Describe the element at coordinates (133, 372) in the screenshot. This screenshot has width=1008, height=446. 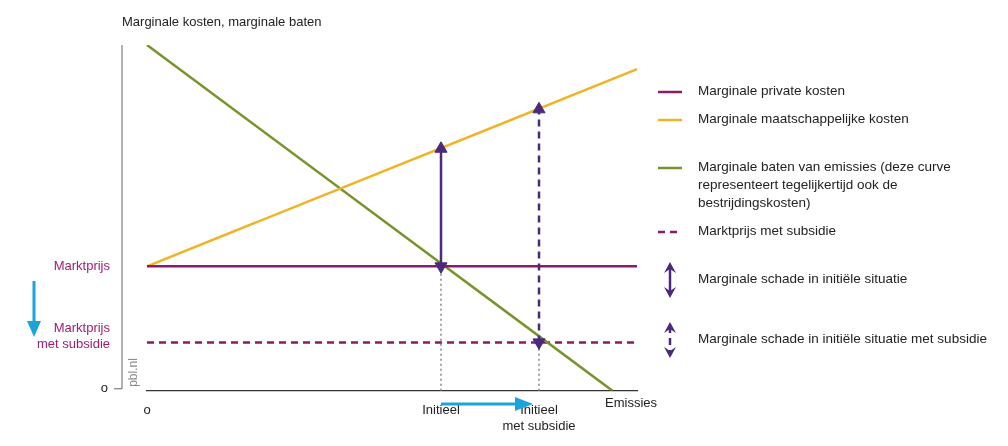
I see `text: pbl.nl` at that location.